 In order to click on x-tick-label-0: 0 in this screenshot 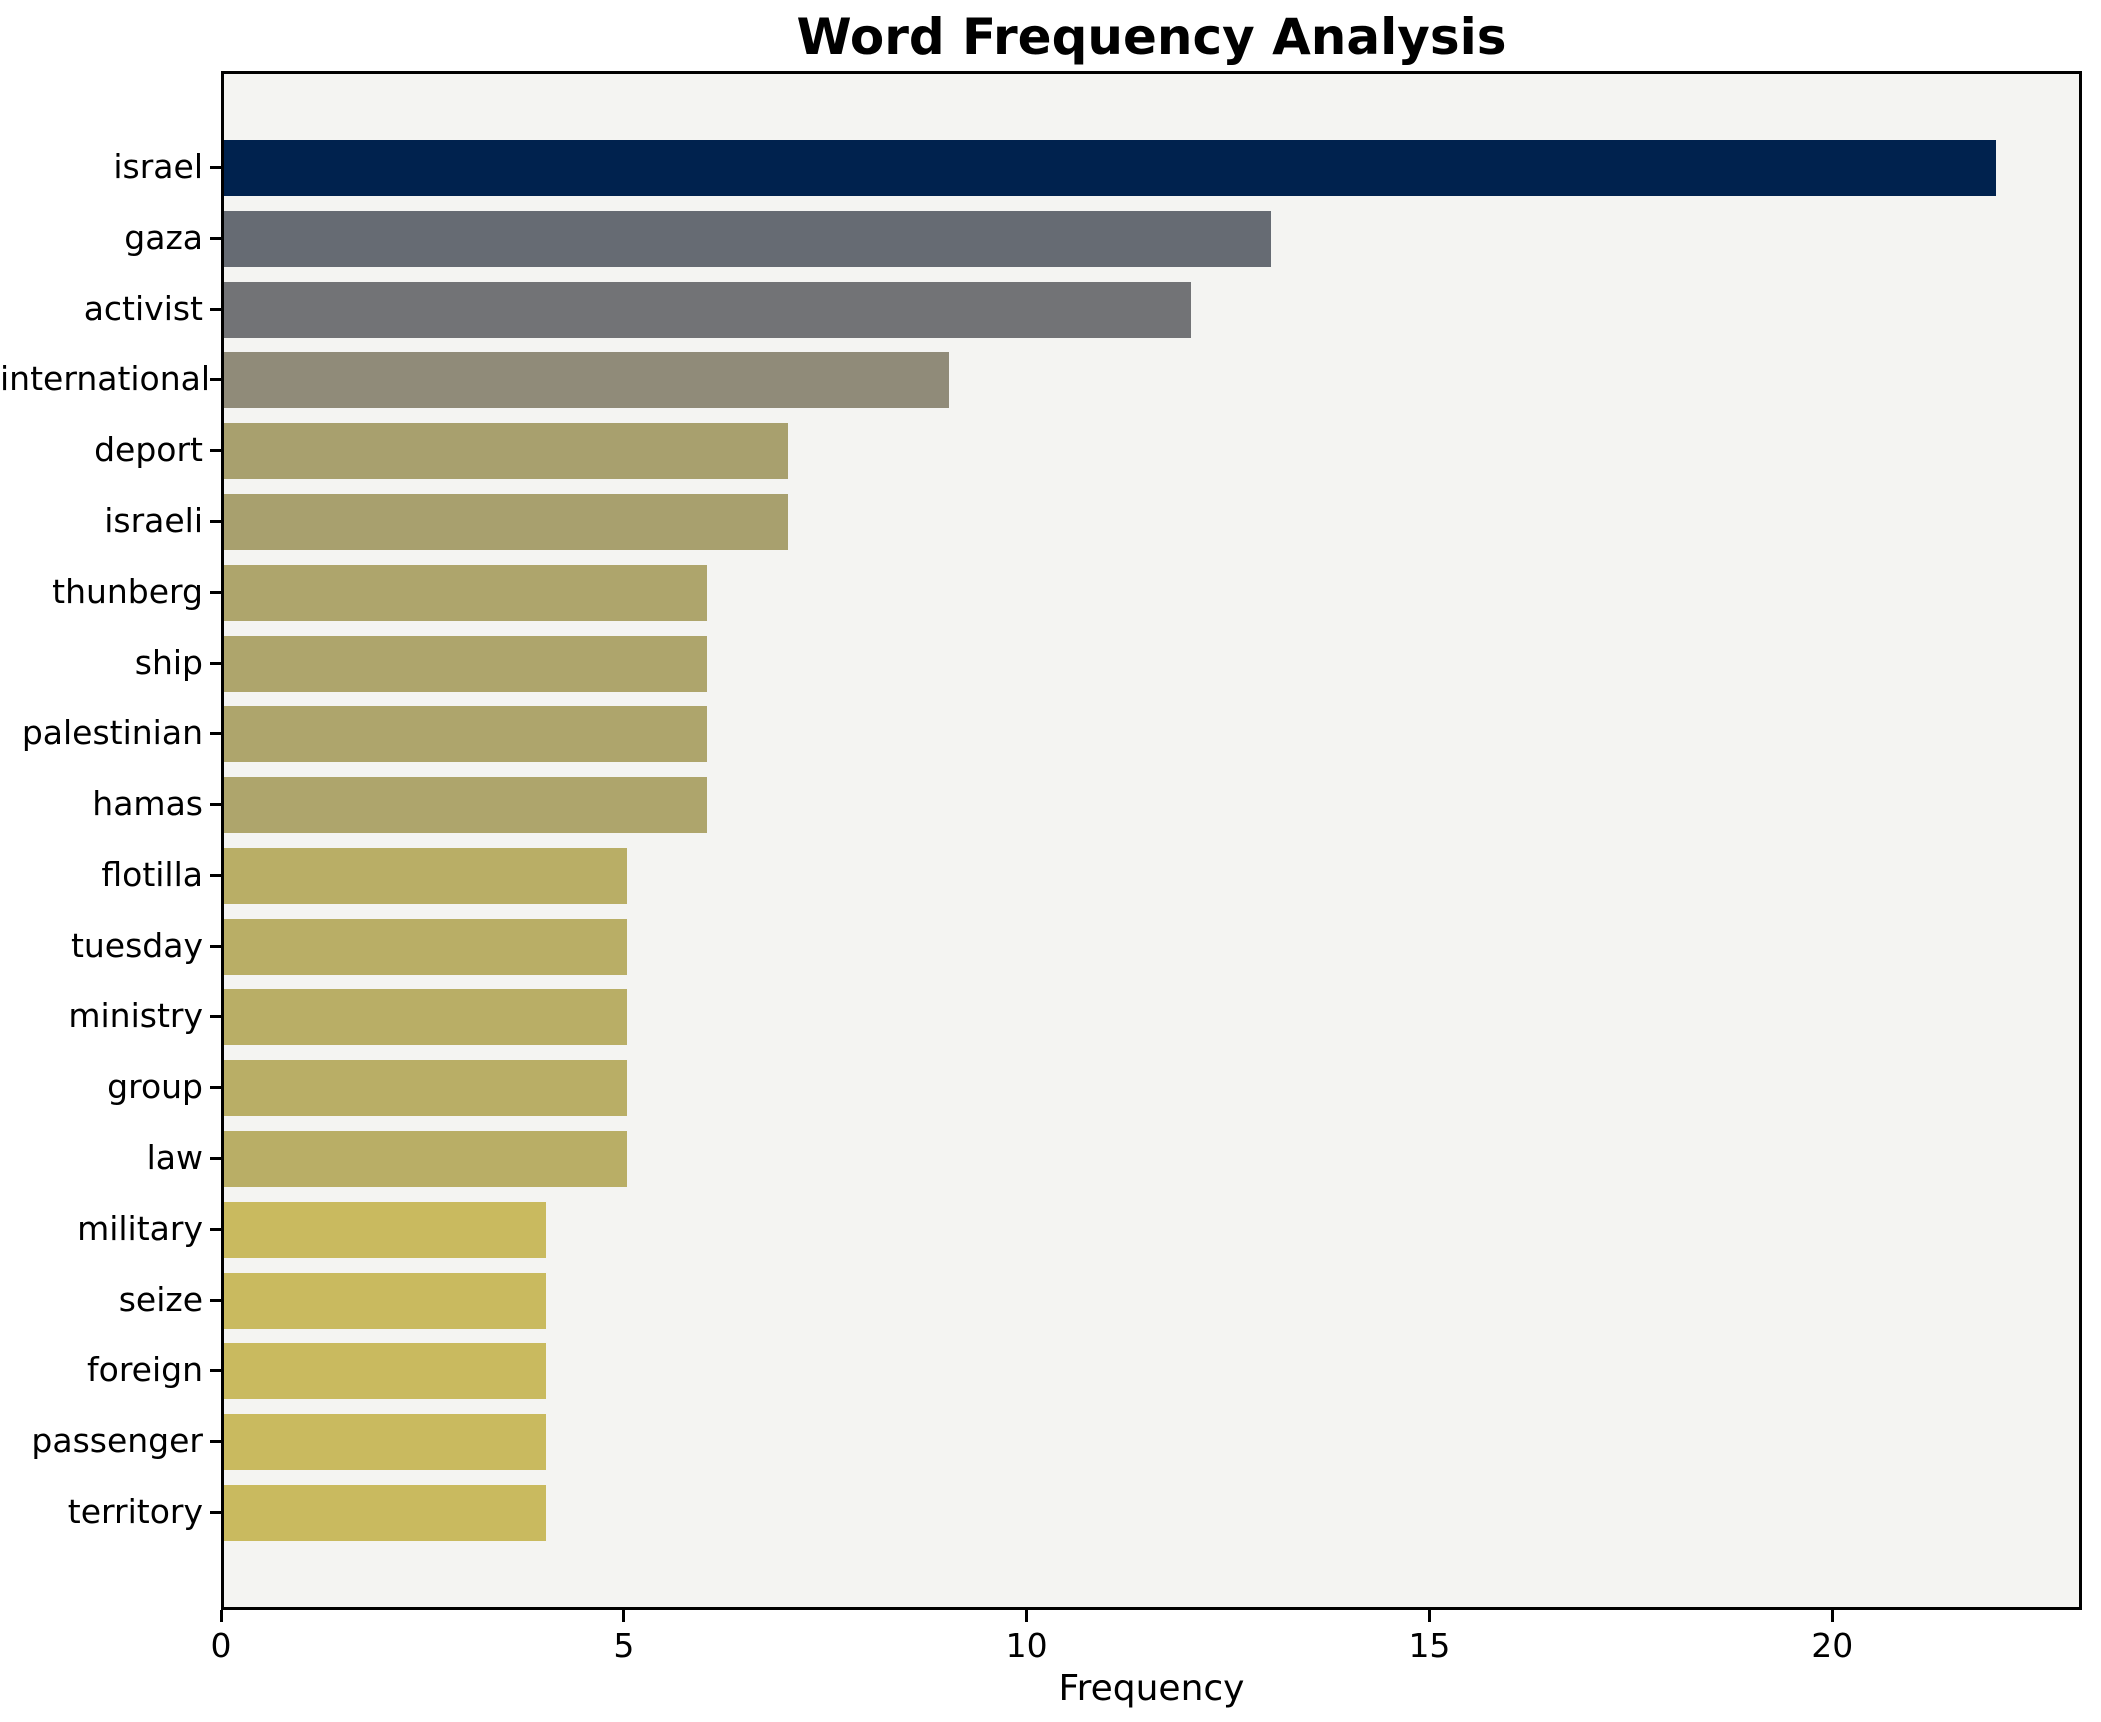, I will do `click(221, 1645)`.